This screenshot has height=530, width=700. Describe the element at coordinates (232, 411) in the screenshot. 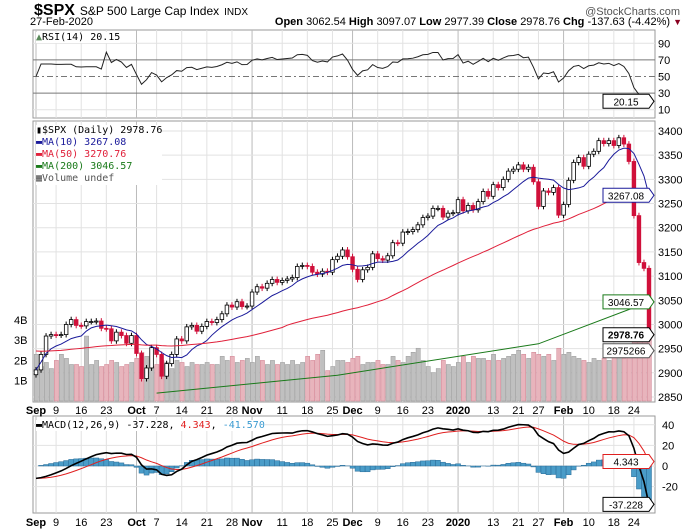

I see `x-tick-label: 28` at that location.